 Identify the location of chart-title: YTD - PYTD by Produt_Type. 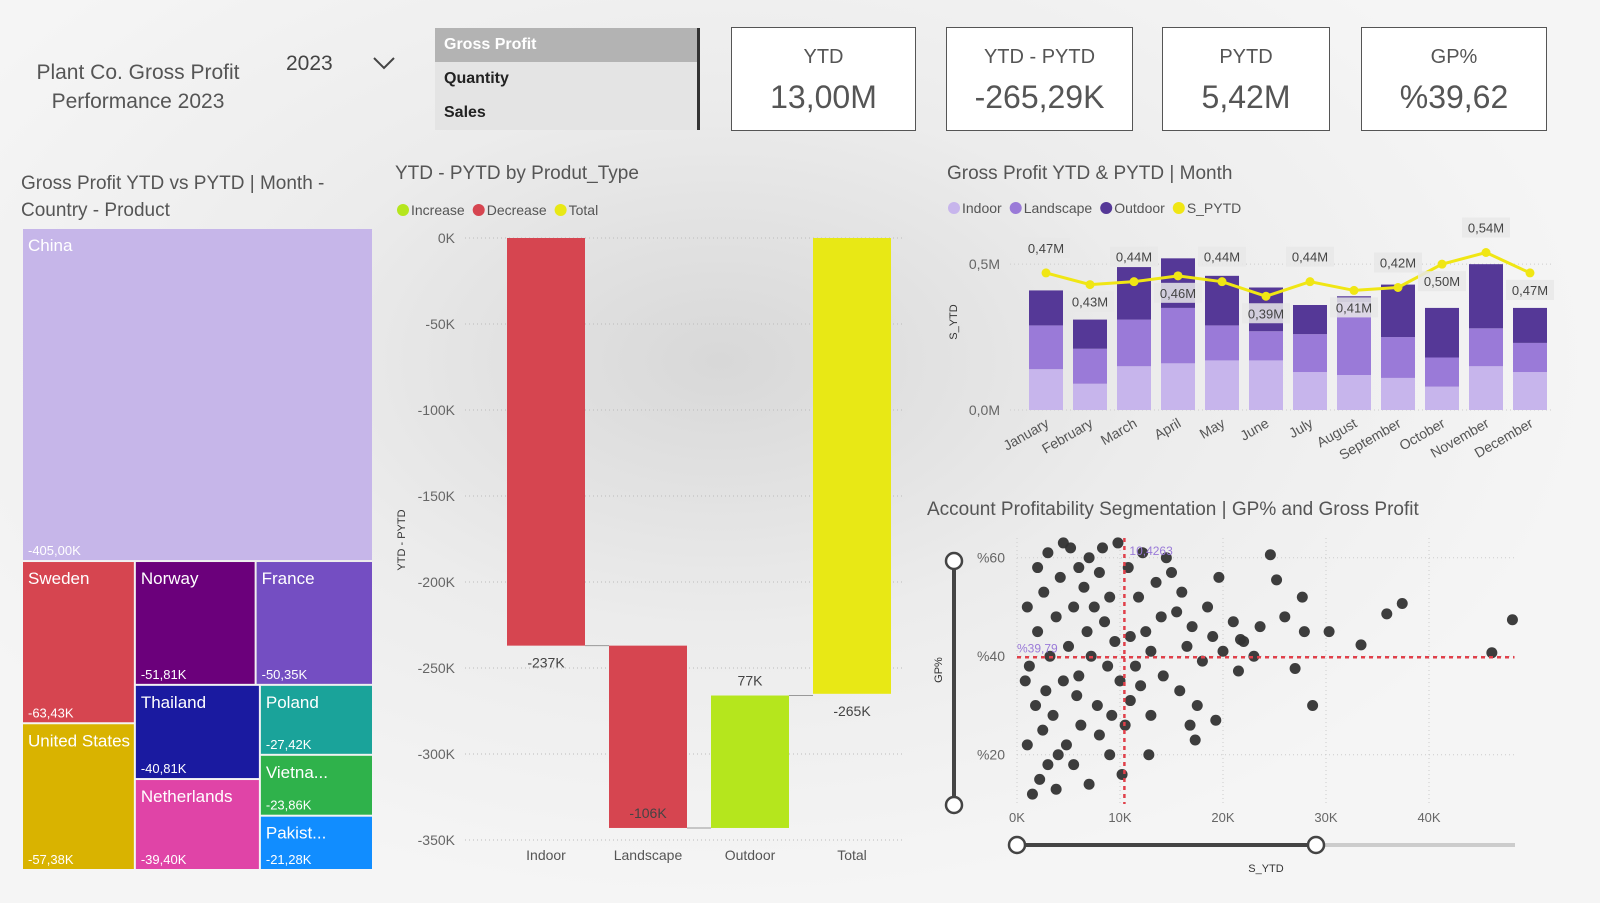
(517, 173).